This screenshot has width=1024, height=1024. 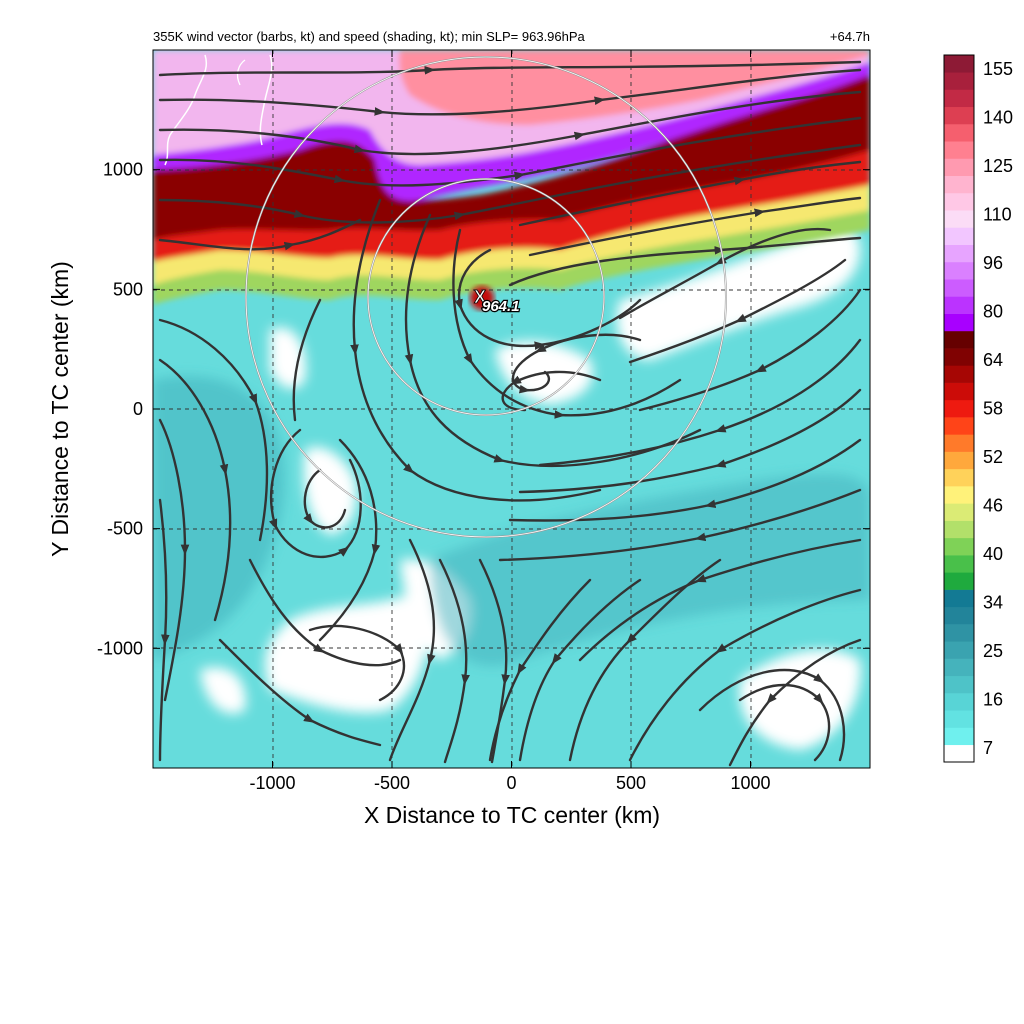 What do you see at coordinates (850, 36) in the screenshot?
I see `forecast-hour: +64.7h` at bounding box center [850, 36].